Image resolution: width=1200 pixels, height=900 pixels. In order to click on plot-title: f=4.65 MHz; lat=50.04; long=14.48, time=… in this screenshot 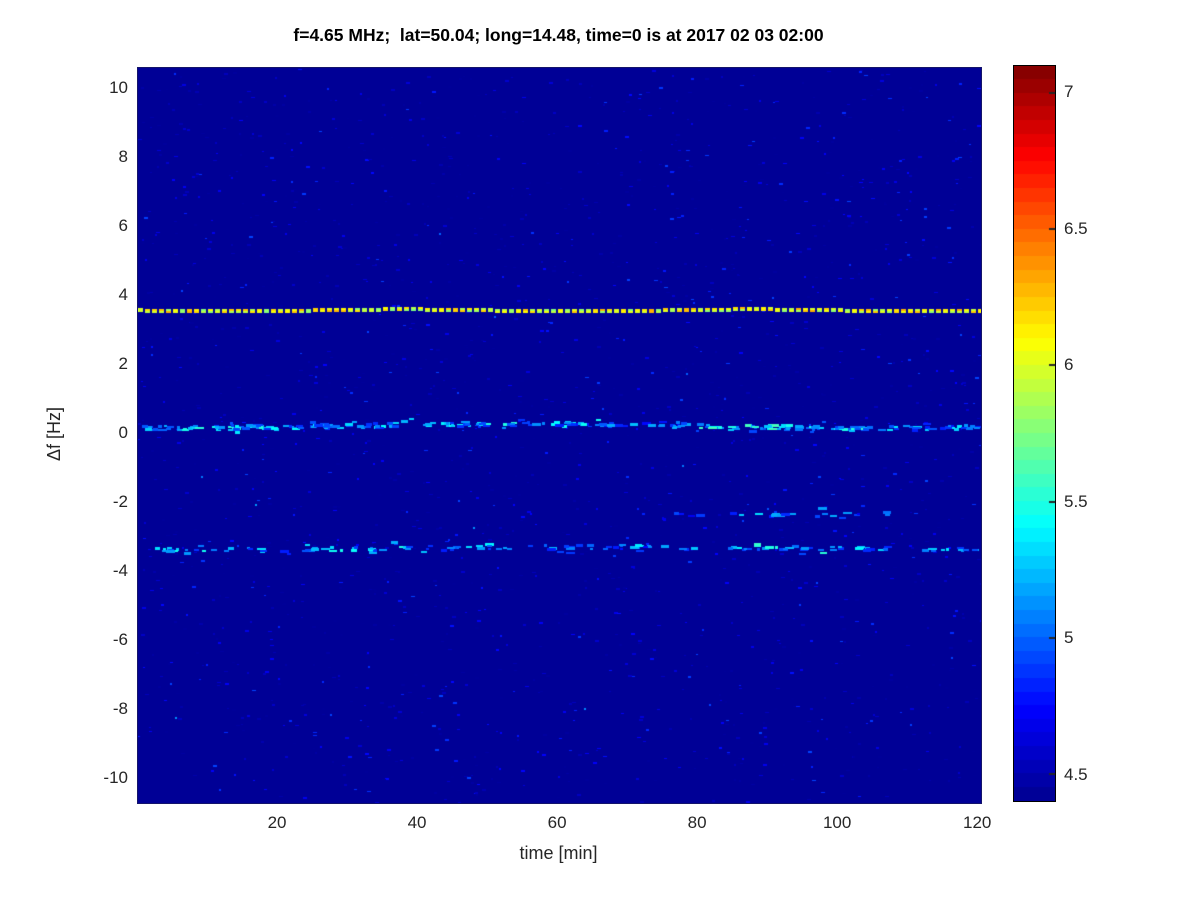, I will do `click(558, 35)`.